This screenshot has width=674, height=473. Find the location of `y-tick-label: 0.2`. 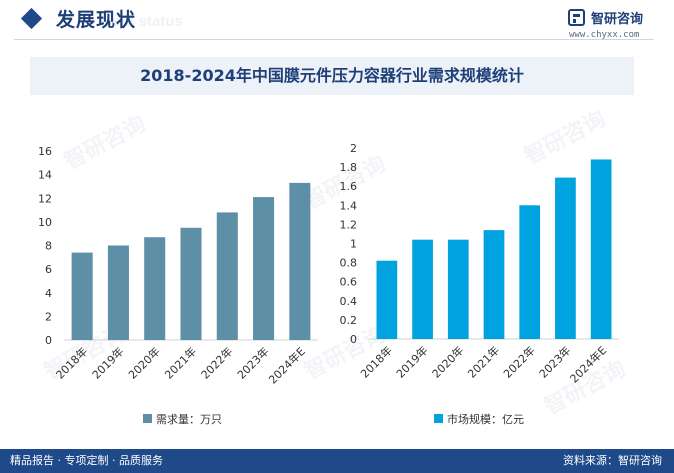

y-tick-label: 0.2 is located at coordinates (349, 320).